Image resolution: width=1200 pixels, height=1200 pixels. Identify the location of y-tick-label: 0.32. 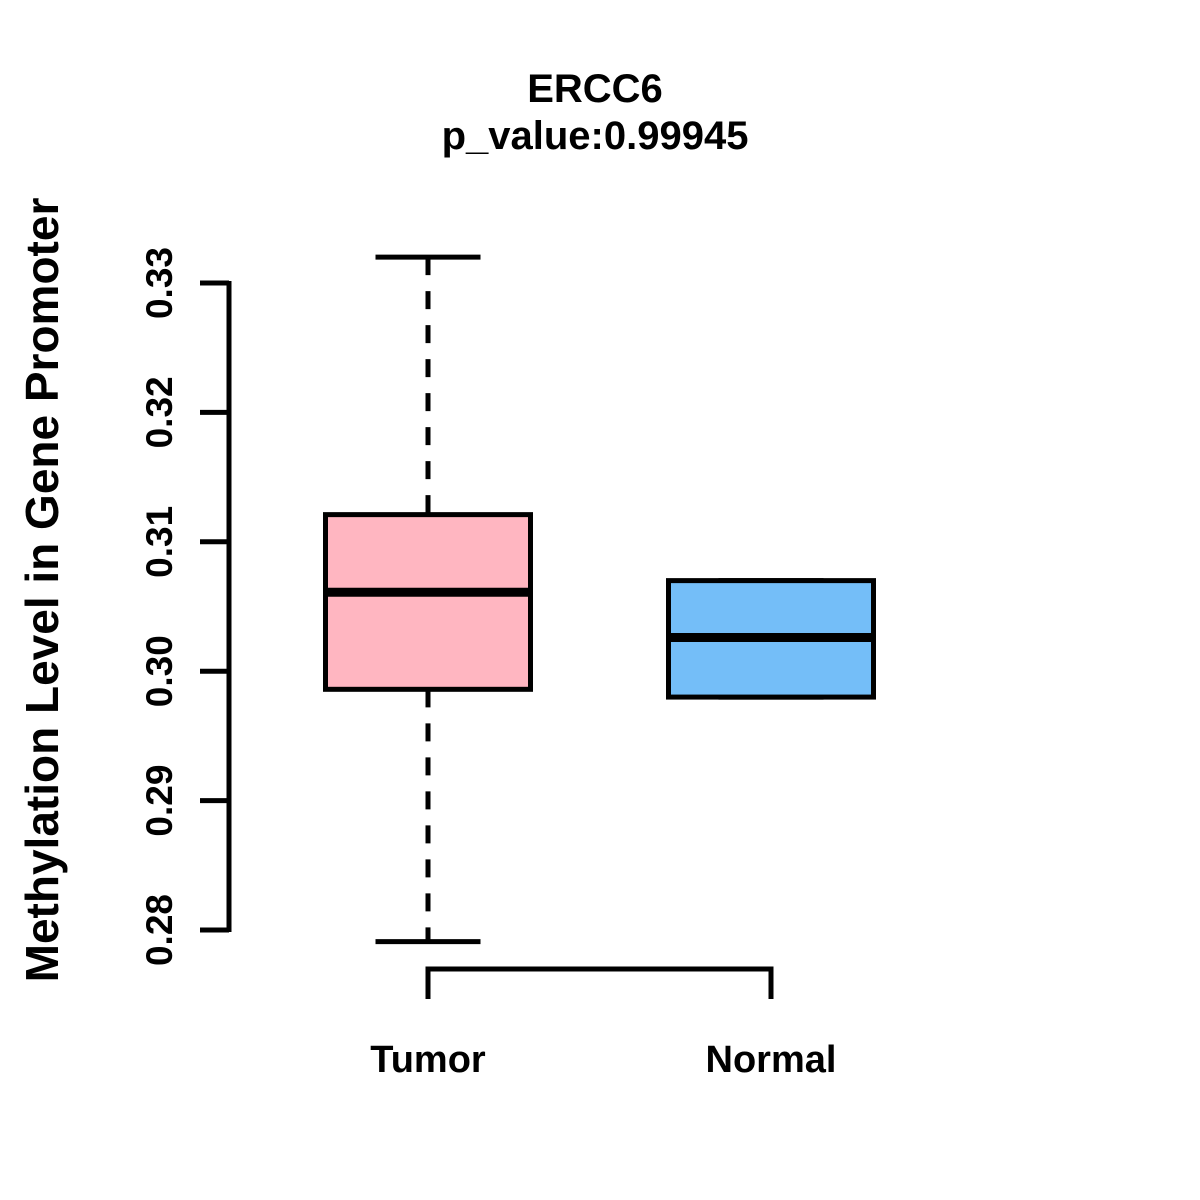
(159, 412).